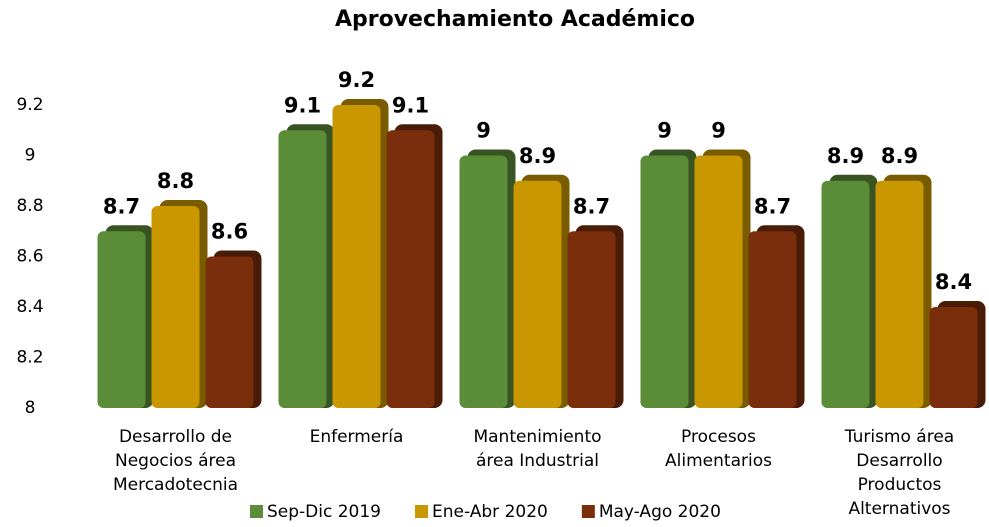 Image resolution: width=989 pixels, height=527 pixels. What do you see at coordinates (356, 437) in the screenshot?
I see `x-tick-label: Enfermería` at bounding box center [356, 437].